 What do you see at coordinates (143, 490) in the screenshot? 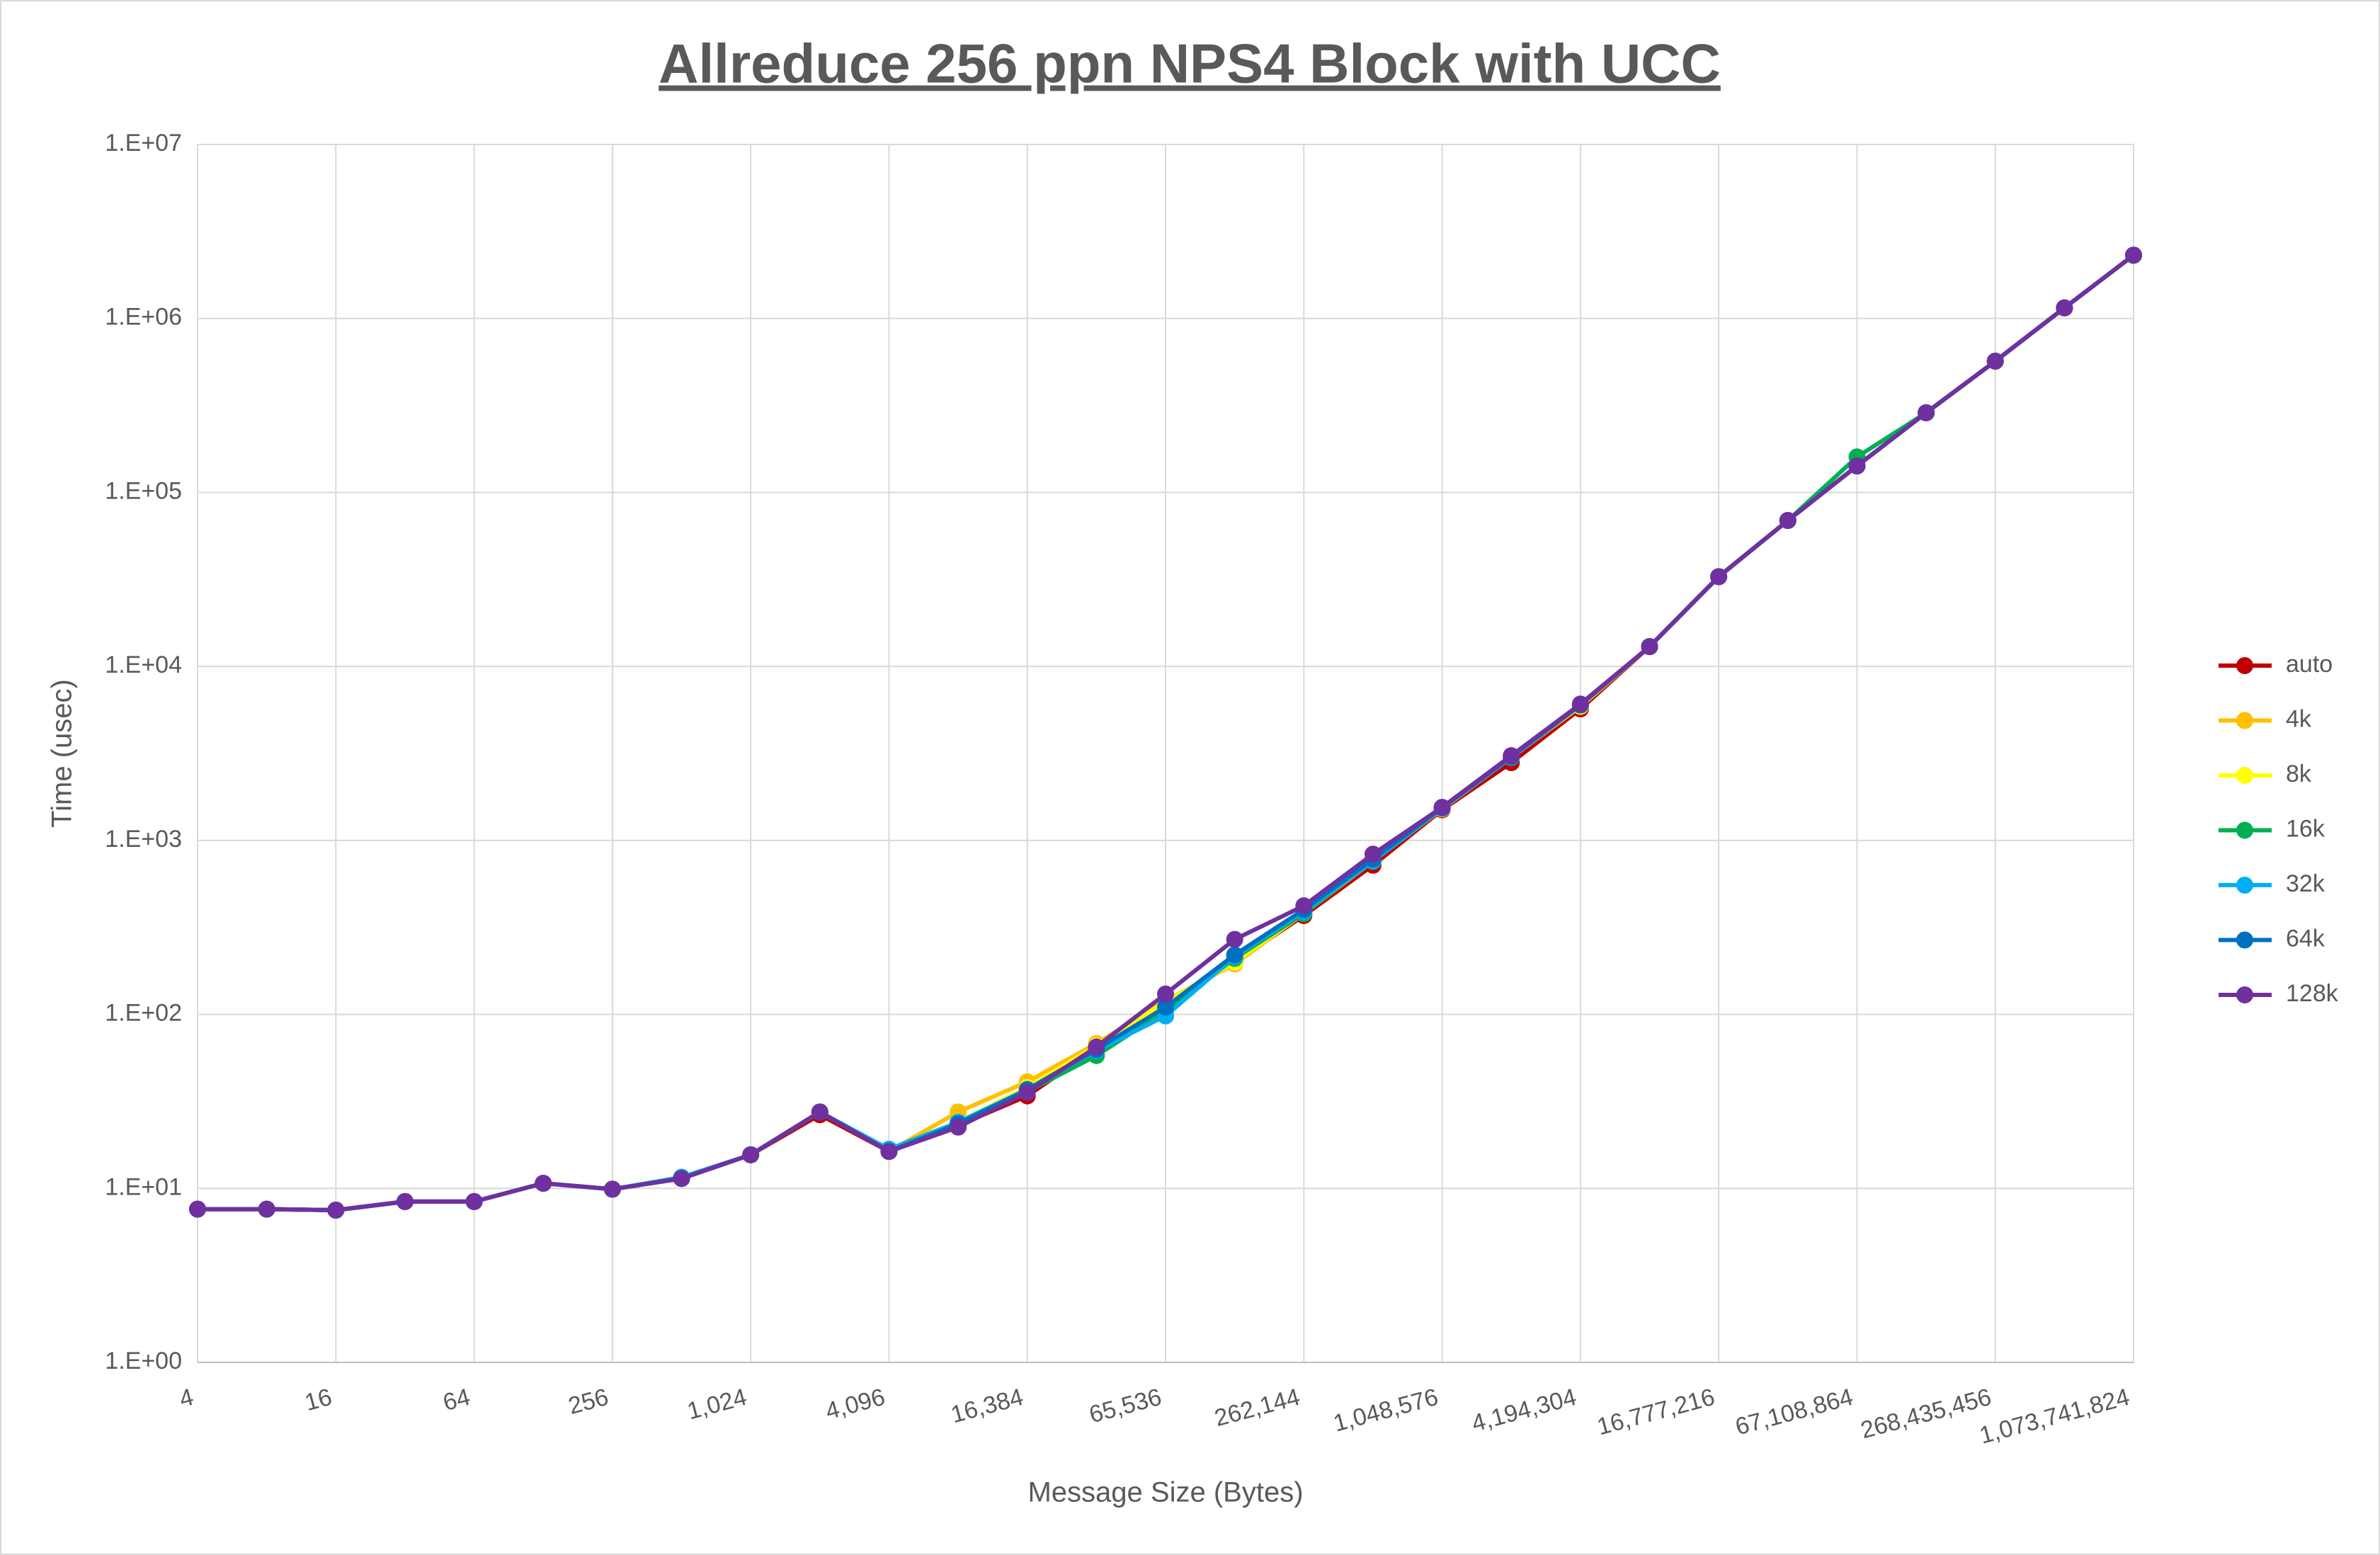
I see `y-tick-label: 1.E+05` at bounding box center [143, 490].